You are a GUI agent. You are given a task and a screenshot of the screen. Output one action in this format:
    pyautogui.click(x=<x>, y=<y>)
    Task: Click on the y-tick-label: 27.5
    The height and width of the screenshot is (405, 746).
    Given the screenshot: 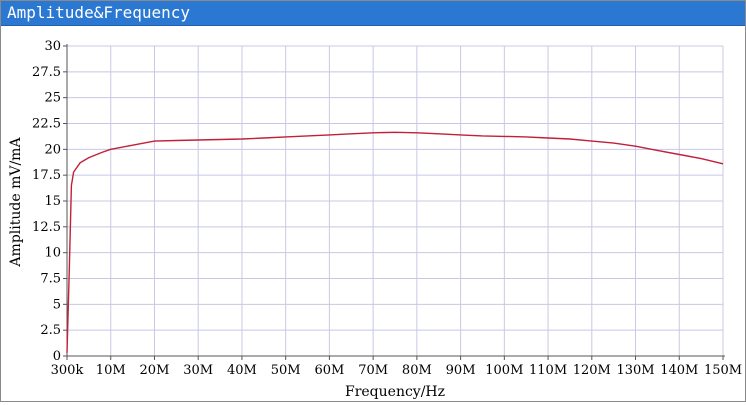 What is the action you would take?
    pyautogui.click(x=46, y=72)
    